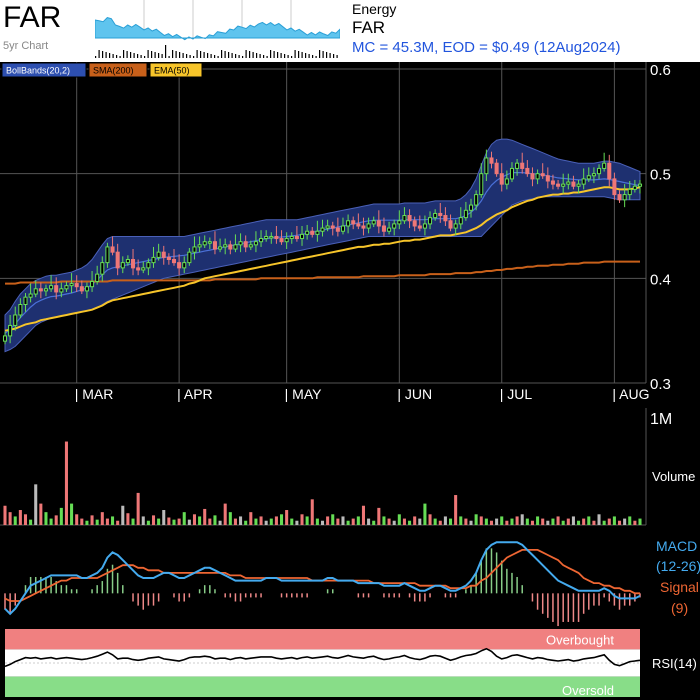 The width and height of the screenshot is (700, 700). Describe the element at coordinates (486, 47) in the screenshot. I see `market-summary: MC = 45.3M, EOD = $0.49 (12Aug2024)` at that location.